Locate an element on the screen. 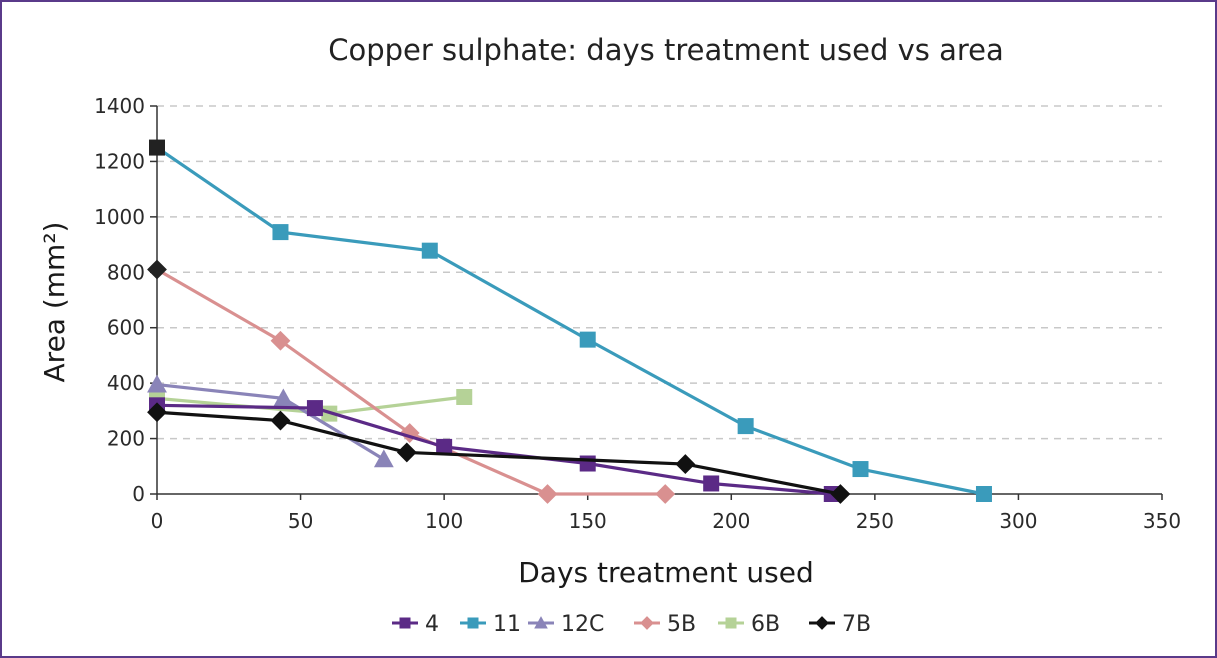 Image resolution: width=1217 pixels, height=658 pixels. x-tick-label: 250 is located at coordinates (875, 521).